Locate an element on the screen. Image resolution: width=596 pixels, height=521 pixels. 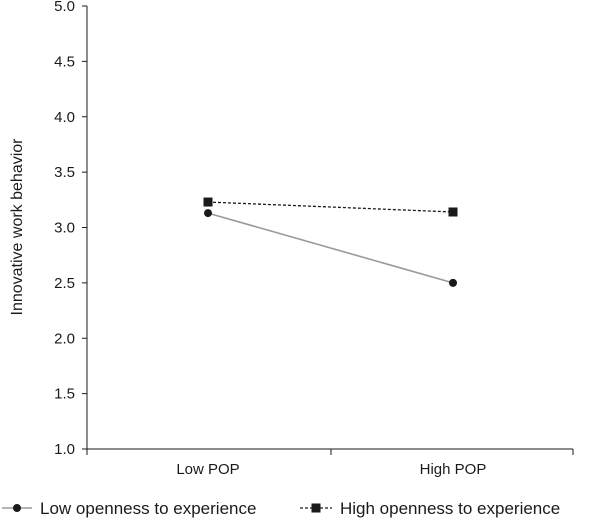
series-line-low-openness is located at coordinates (330, 248).